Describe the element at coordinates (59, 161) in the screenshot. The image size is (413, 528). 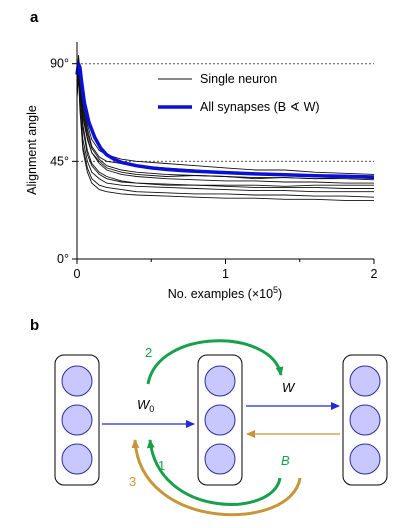
I see `y-tick-label: 45°` at that location.